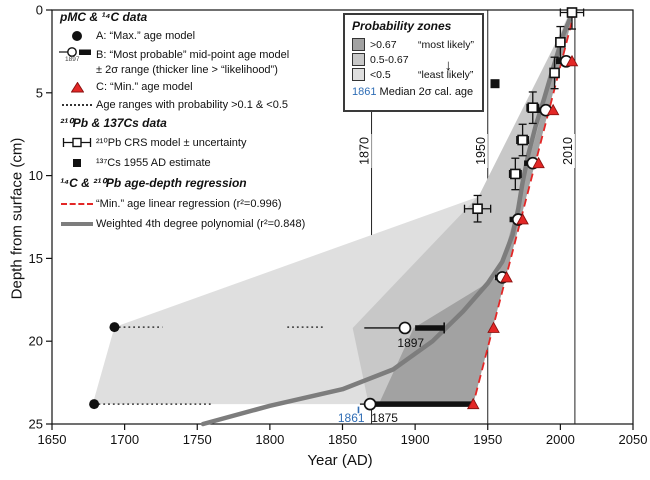  Describe the element at coordinates (415, 439) in the screenshot. I see `x-tick-label: 1900` at that location.